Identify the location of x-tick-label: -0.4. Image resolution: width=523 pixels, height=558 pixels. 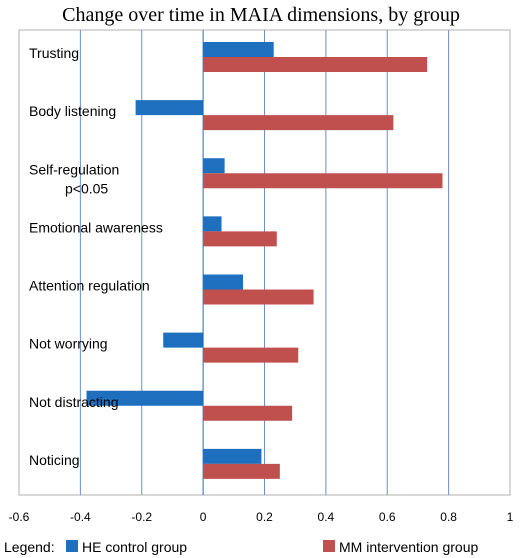
(80, 517).